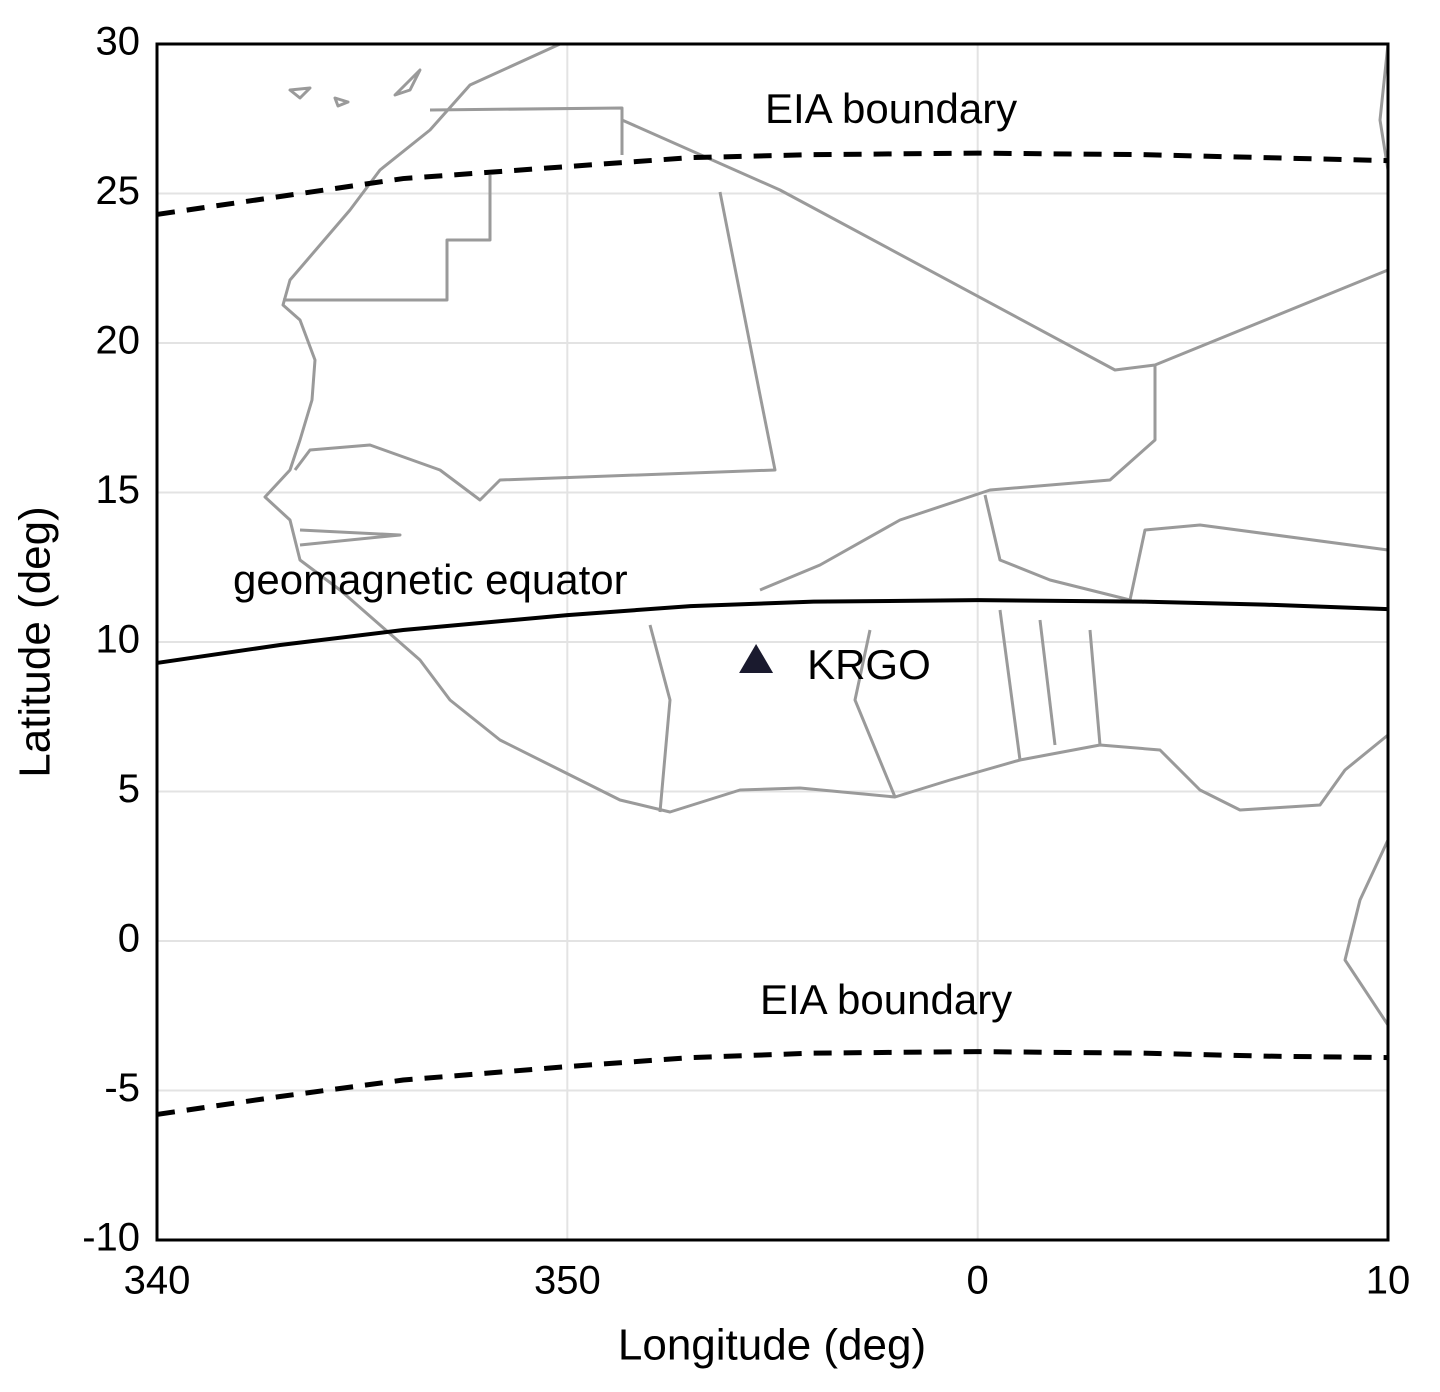  I want to click on y-tick-label: 30, so click(118, 42).